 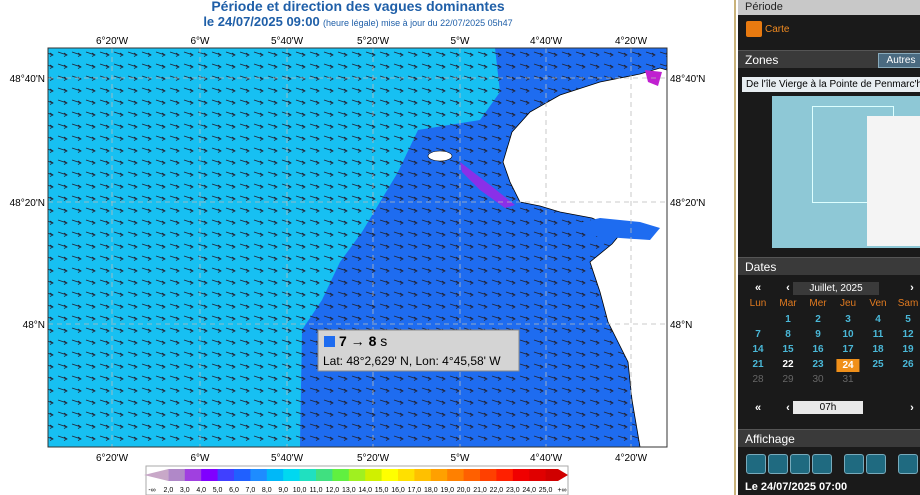 What do you see at coordinates (848, 319) in the screenshot?
I see `day: 3` at bounding box center [848, 319].